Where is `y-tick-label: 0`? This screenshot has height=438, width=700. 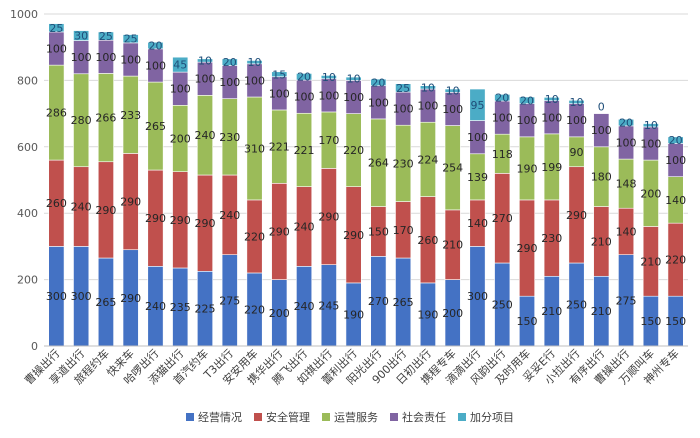
y-tick-label: 0 is located at coordinates (34, 346).